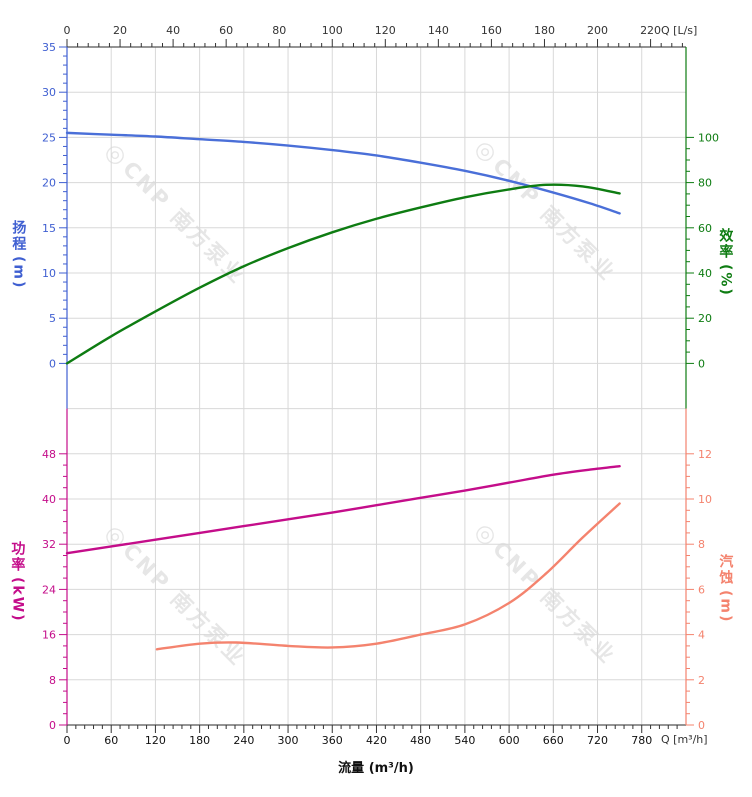  Describe the element at coordinates (49, 47) in the screenshot. I see `head-axis-tick-label: 35` at that location.